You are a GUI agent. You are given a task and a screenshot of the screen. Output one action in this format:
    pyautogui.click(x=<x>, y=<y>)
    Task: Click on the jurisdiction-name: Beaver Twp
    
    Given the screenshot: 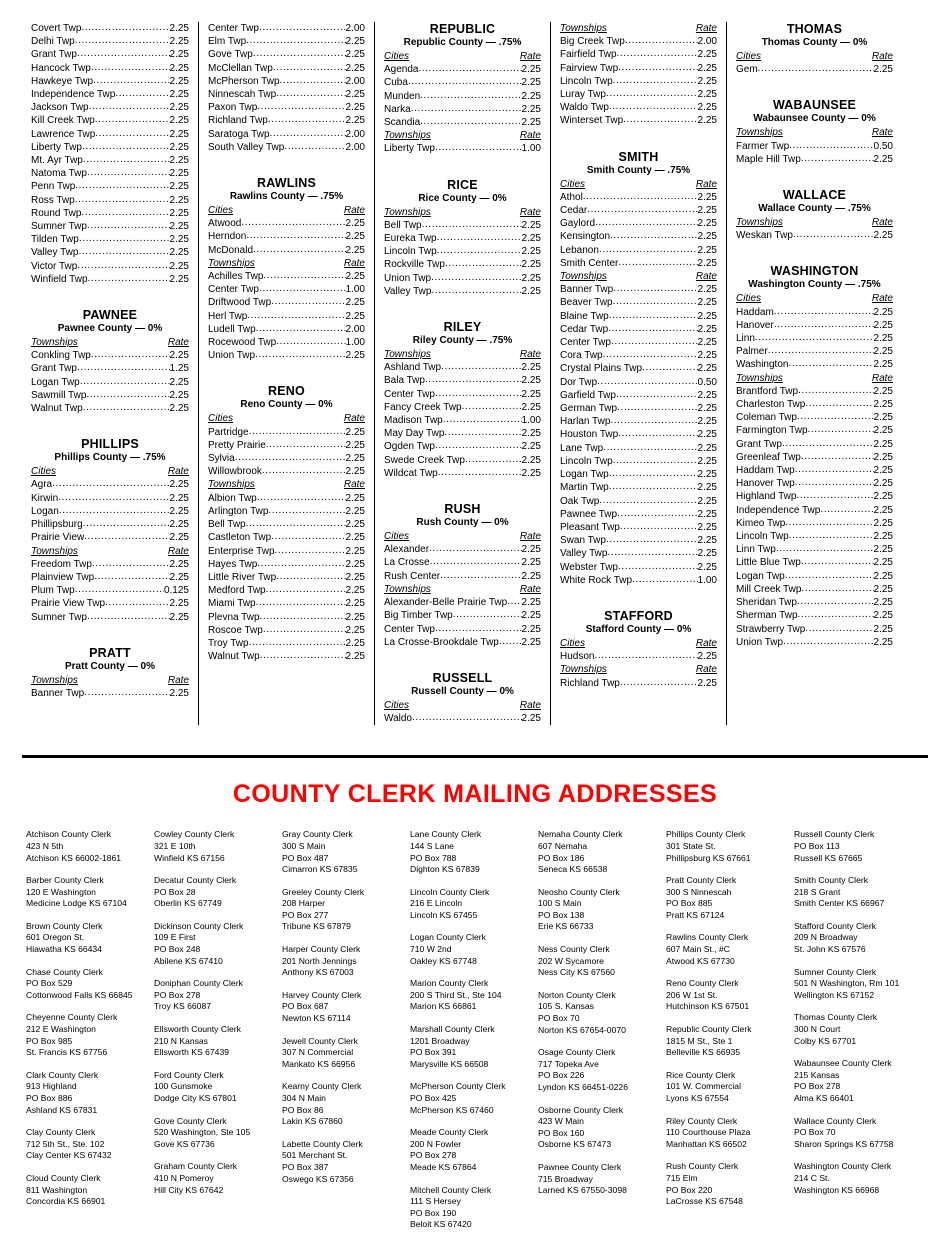 What is the action you would take?
    pyautogui.click(x=586, y=303)
    